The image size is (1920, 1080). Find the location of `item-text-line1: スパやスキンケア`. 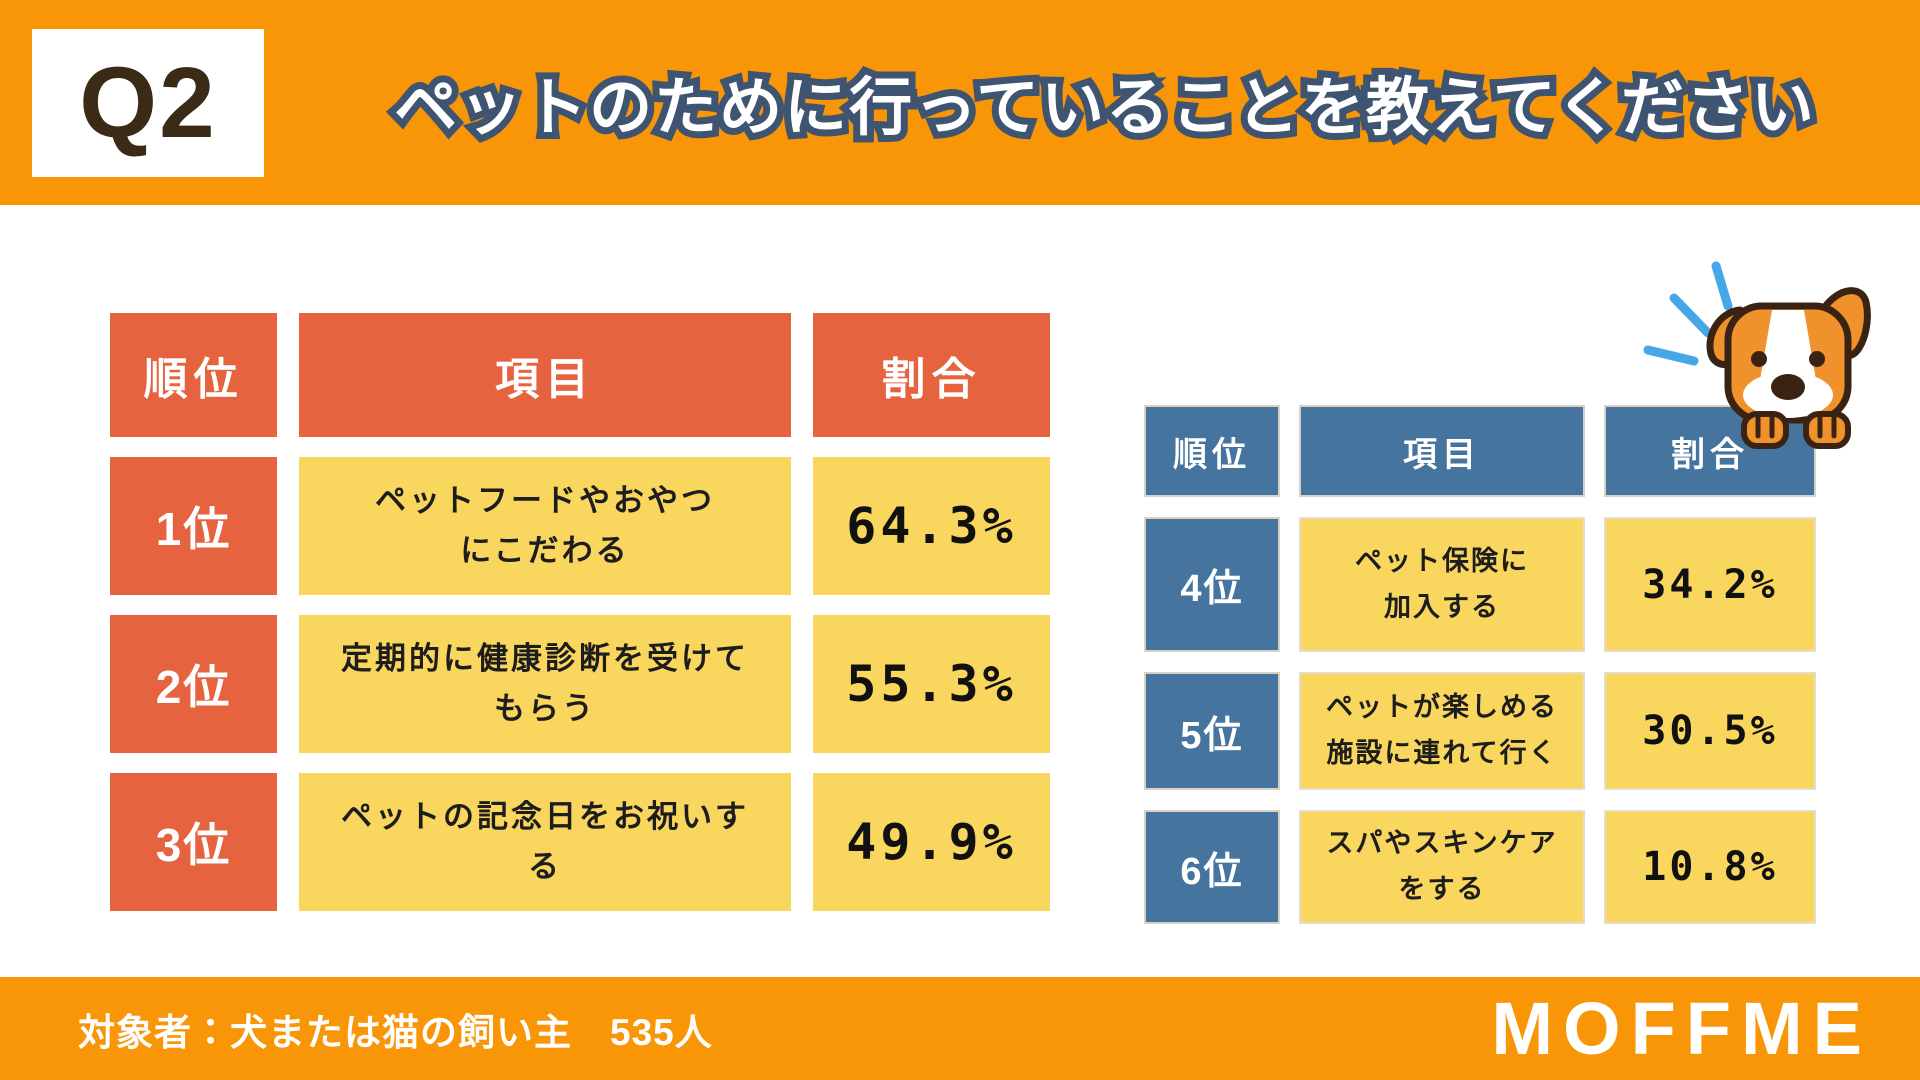

item-text-line1: スパやスキンケア is located at coordinates (1442, 843).